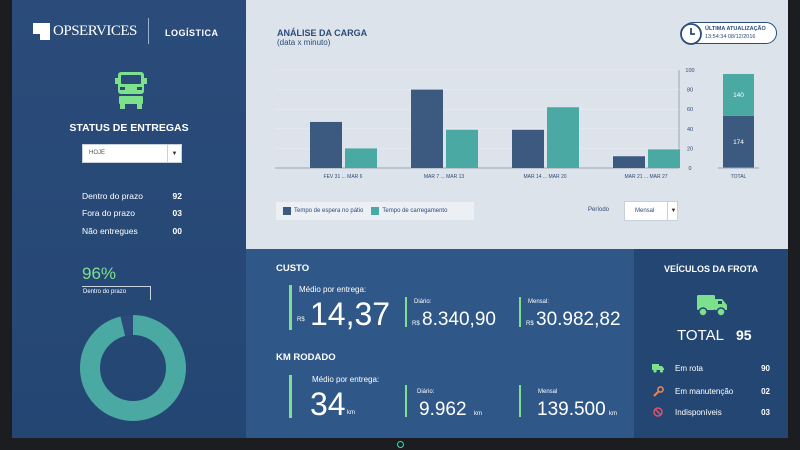  I want to click on status-row-on-time: Dentro do prazo 92, so click(132, 196).